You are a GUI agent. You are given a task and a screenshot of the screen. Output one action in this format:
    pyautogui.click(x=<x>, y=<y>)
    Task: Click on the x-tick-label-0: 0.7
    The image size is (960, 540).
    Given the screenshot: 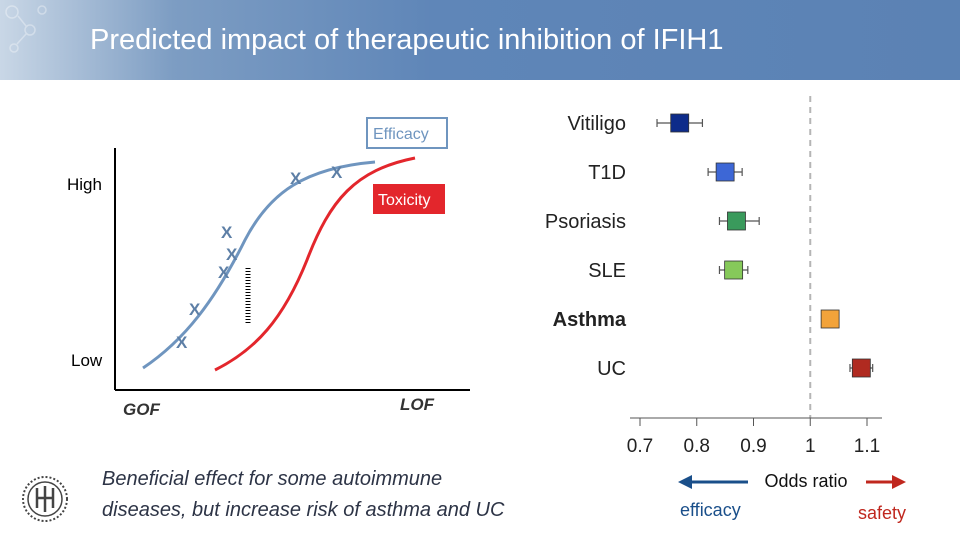 What is the action you would take?
    pyautogui.click(x=640, y=446)
    